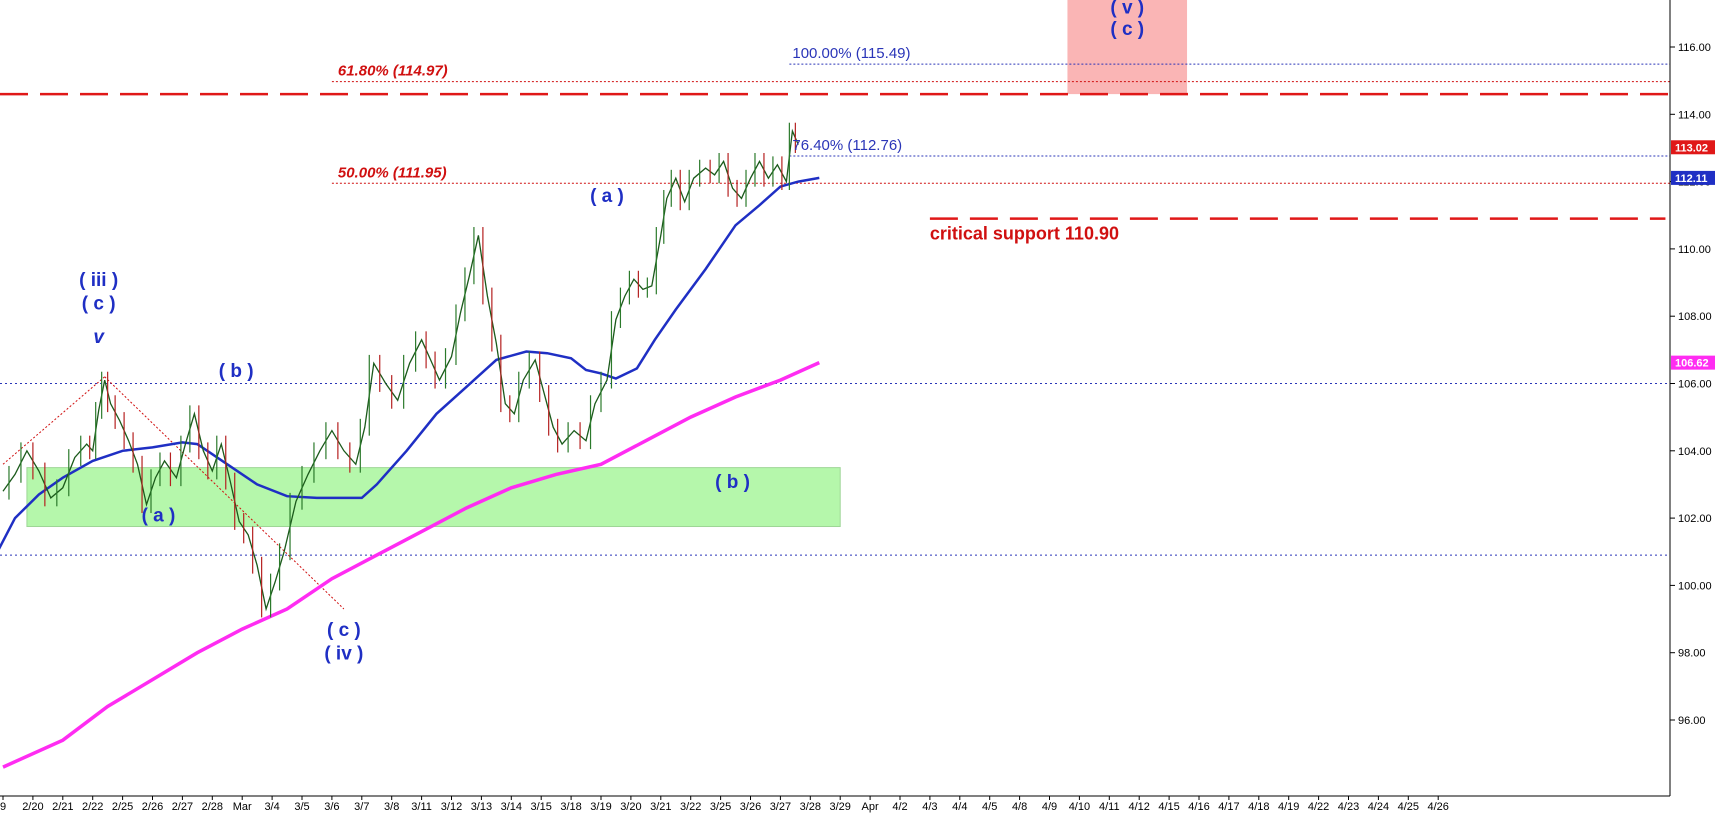  What do you see at coordinates (1228, 807) in the screenshot?
I see `x-tick-label: 4/17` at bounding box center [1228, 807].